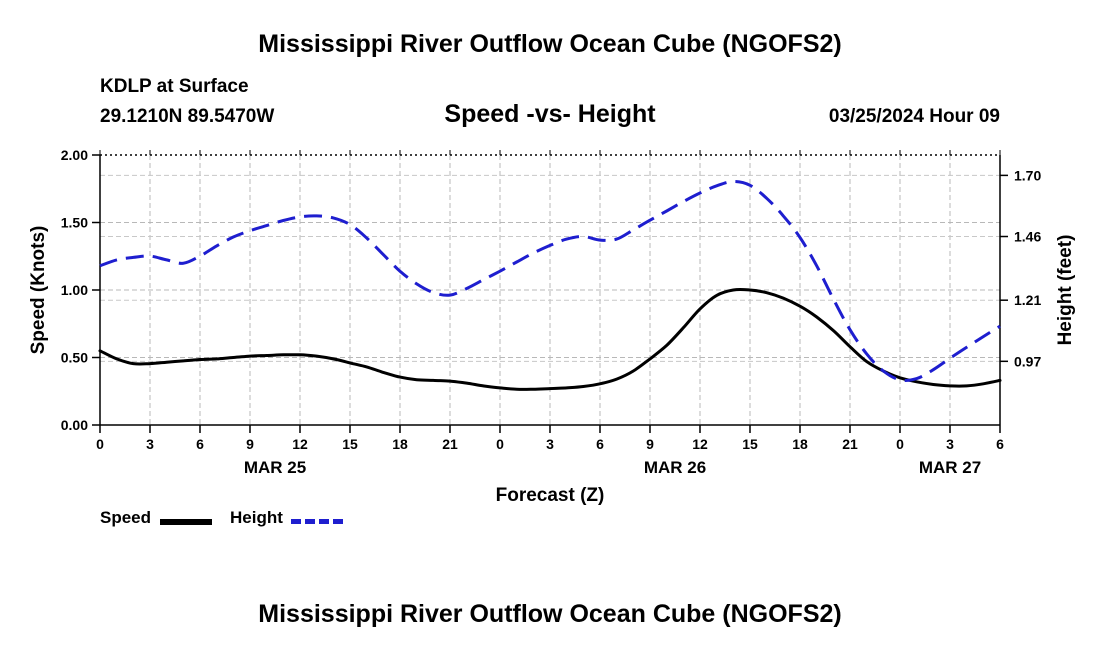  Describe the element at coordinates (74, 425) in the screenshot. I see `y-tick-label: 0.00` at that location.